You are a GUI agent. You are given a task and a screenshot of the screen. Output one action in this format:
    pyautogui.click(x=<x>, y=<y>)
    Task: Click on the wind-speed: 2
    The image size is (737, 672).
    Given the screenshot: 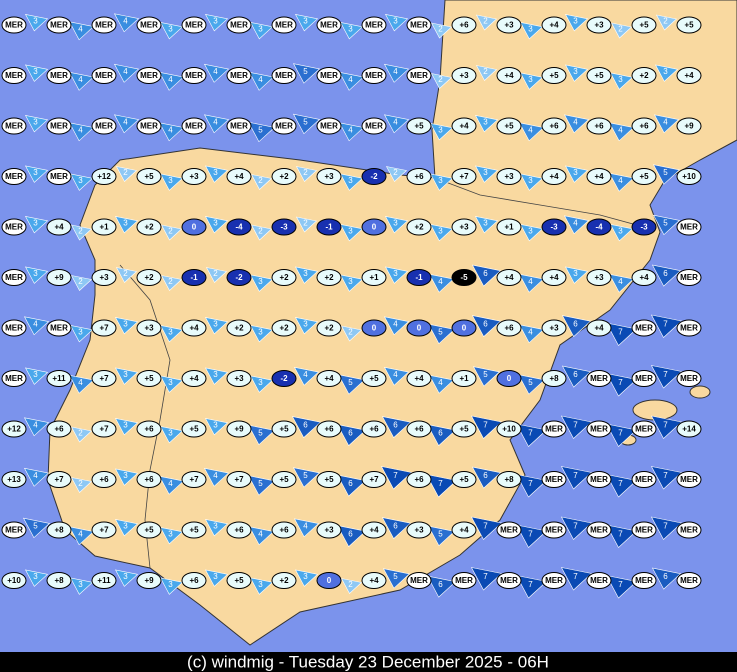 What is the action you would take?
    pyautogui.click(x=350, y=332)
    